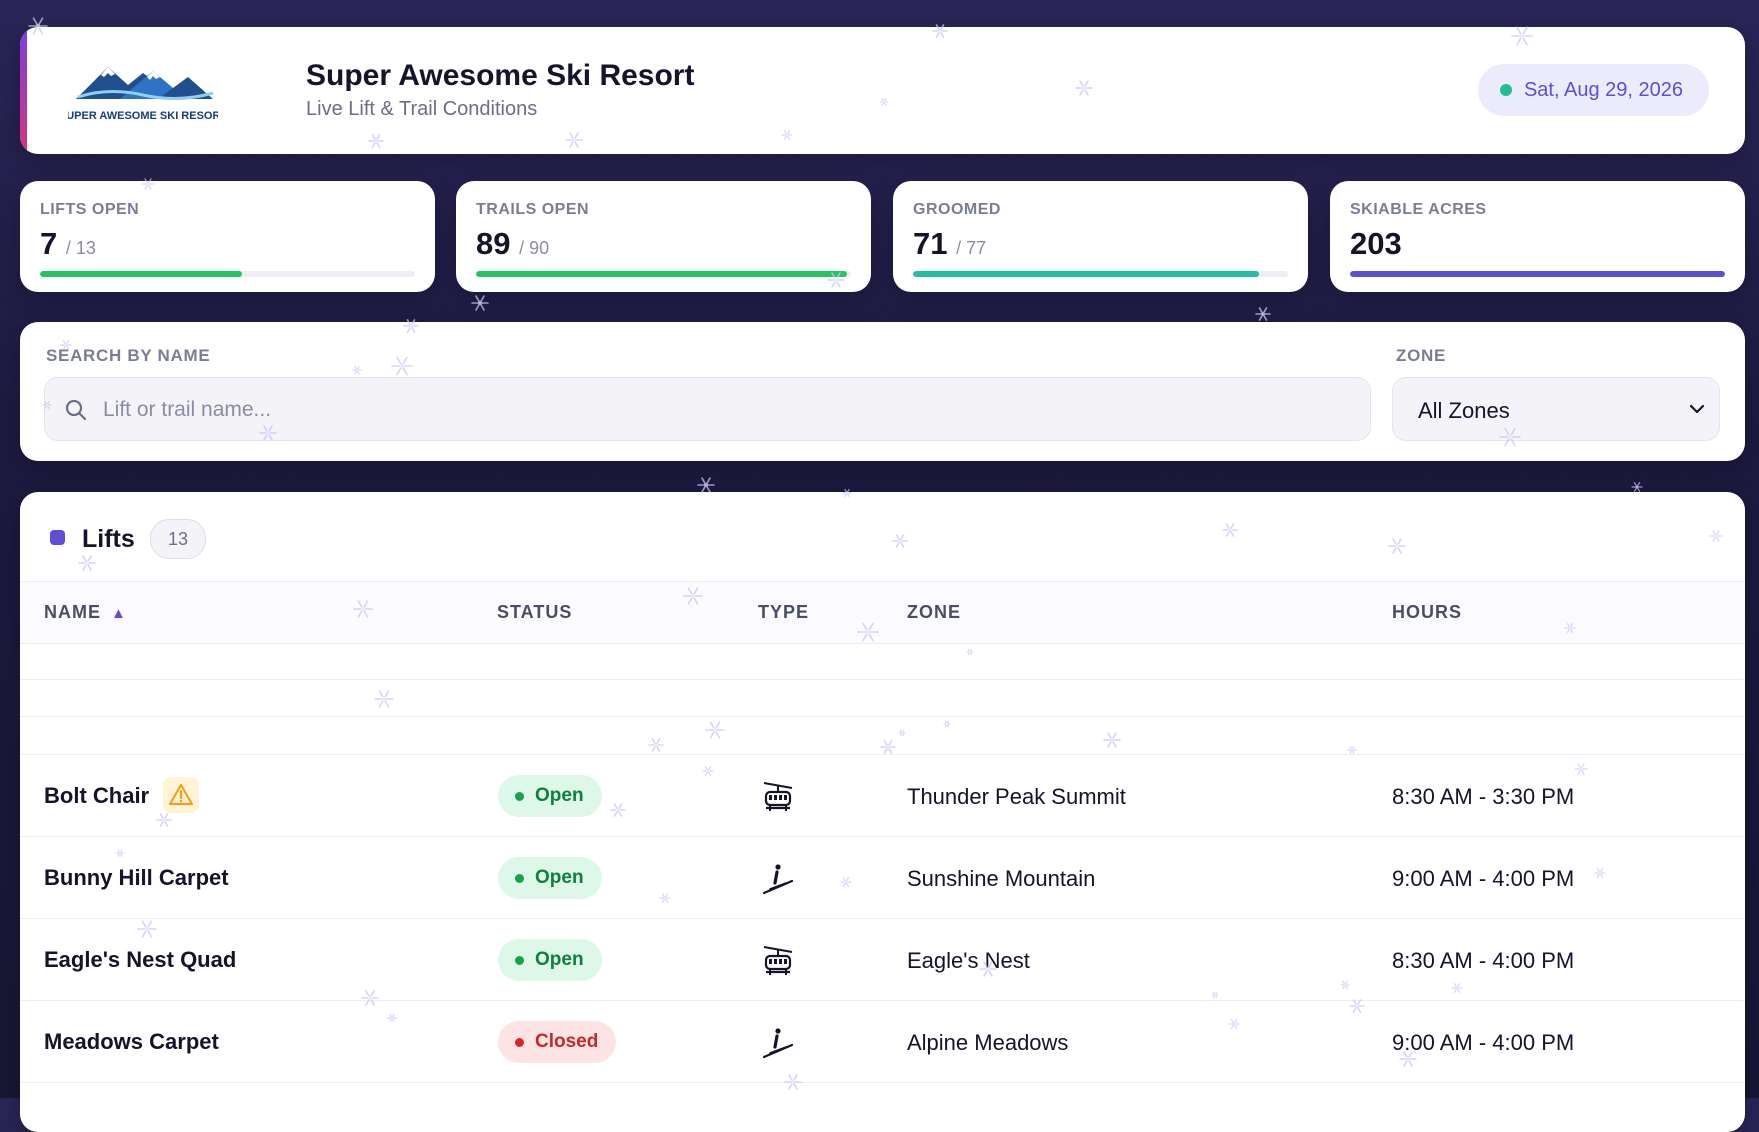 This screenshot has width=1759, height=1132. What do you see at coordinates (72, 612) in the screenshot?
I see `column-label: NAME` at bounding box center [72, 612].